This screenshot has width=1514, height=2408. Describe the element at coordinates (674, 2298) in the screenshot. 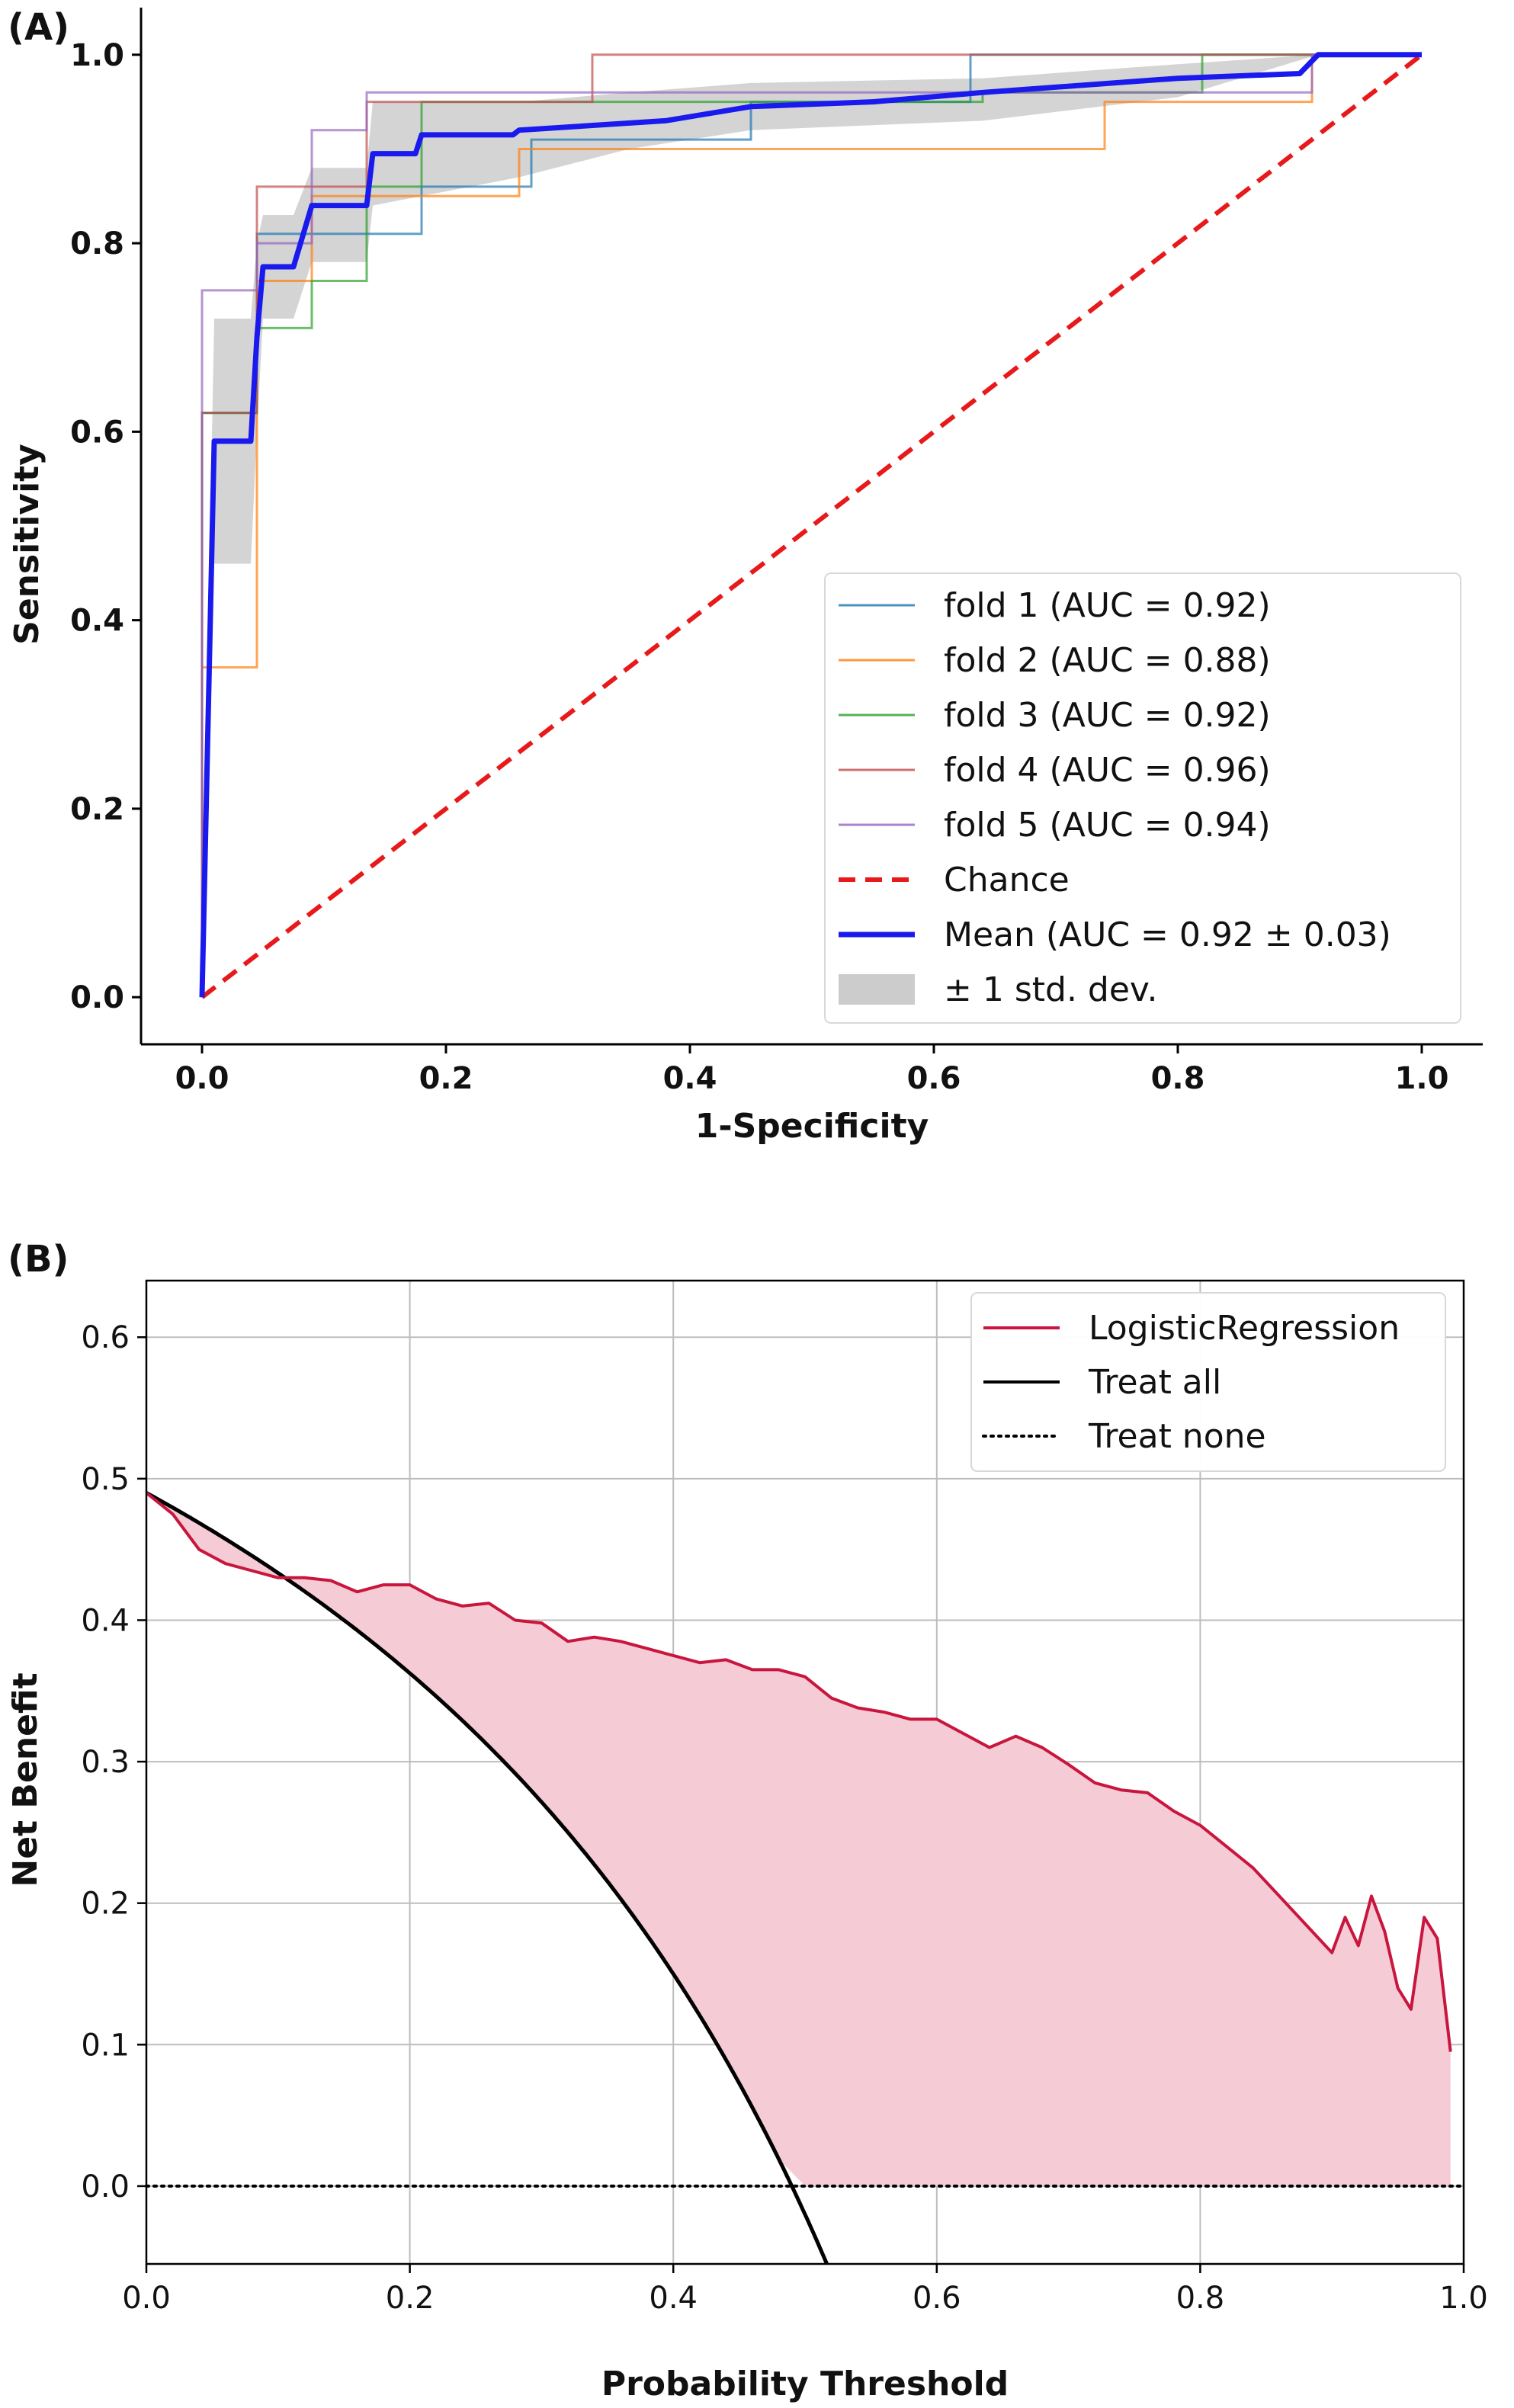

I see `dca-x-tick-label: 0.4` at that location.